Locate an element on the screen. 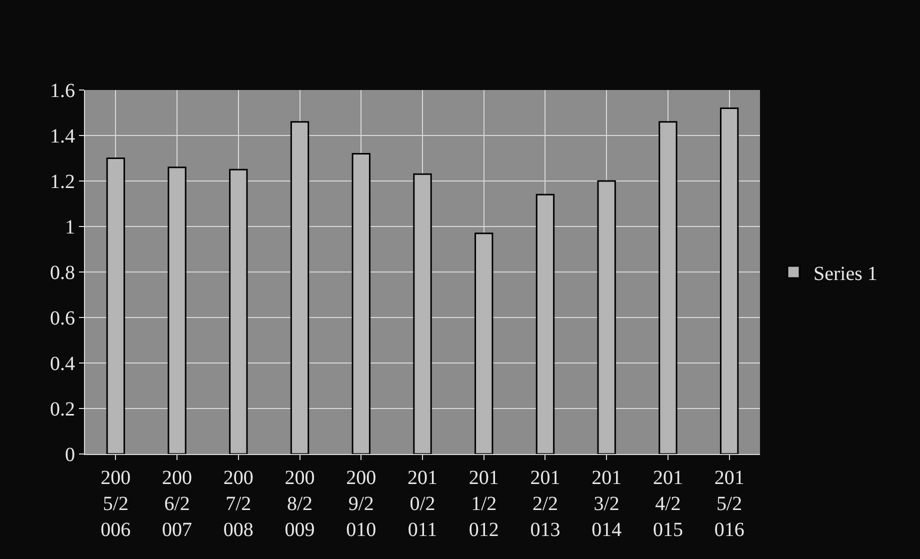 This screenshot has height=559, width=920. y-tick-label: 0.4 is located at coordinates (62, 364).